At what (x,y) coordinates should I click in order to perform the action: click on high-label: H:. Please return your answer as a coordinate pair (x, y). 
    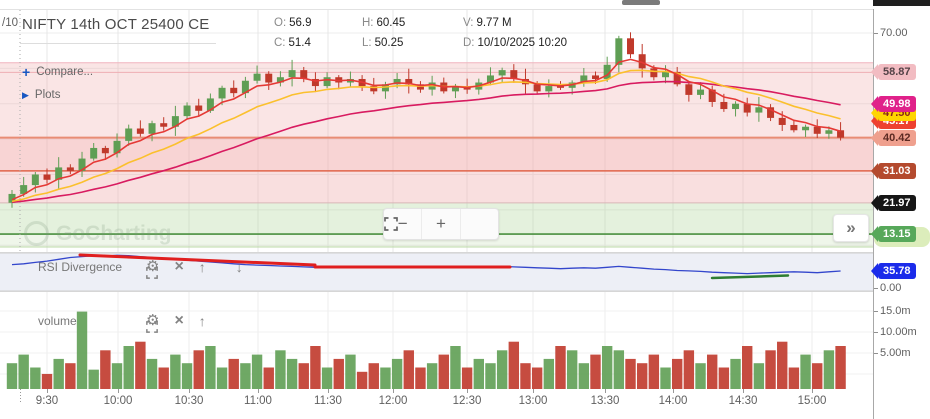
    Looking at the image, I should click on (368, 23).